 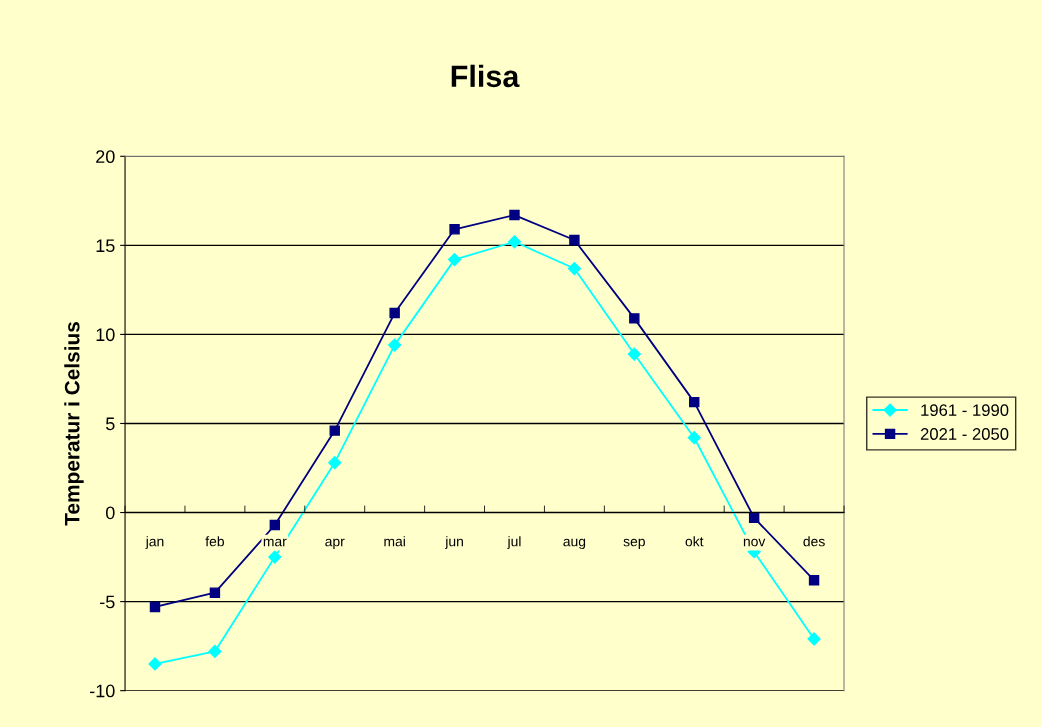 What do you see at coordinates (110, 424) in the screenshot?
I see `y-tick-label: 5` at bounding box center [110, 424].